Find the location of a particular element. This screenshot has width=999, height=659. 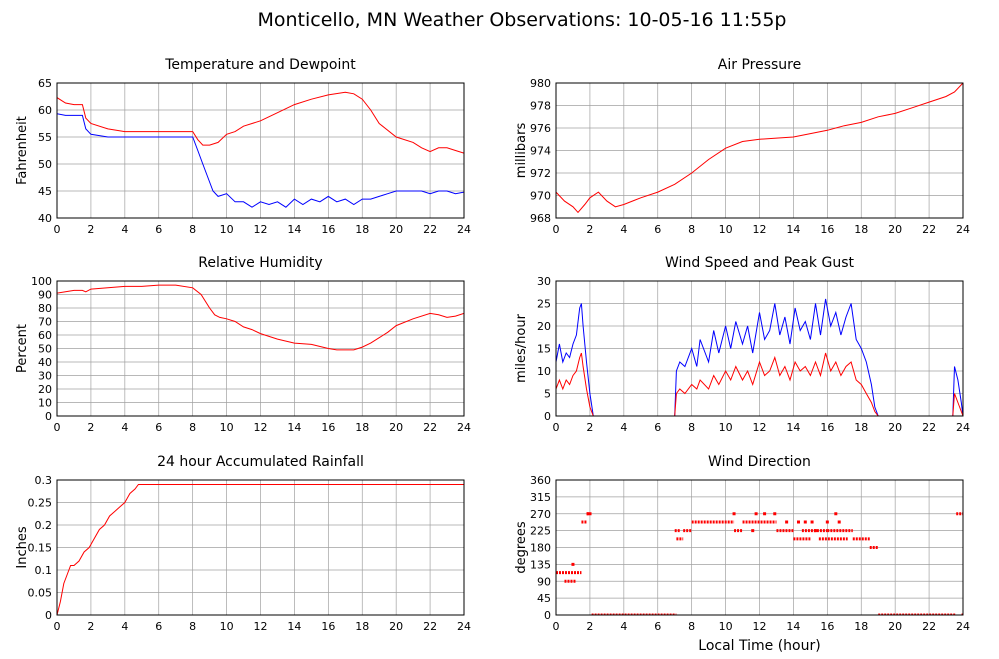

y-tick-label: 0.05 is located at coordinates (40, 593).